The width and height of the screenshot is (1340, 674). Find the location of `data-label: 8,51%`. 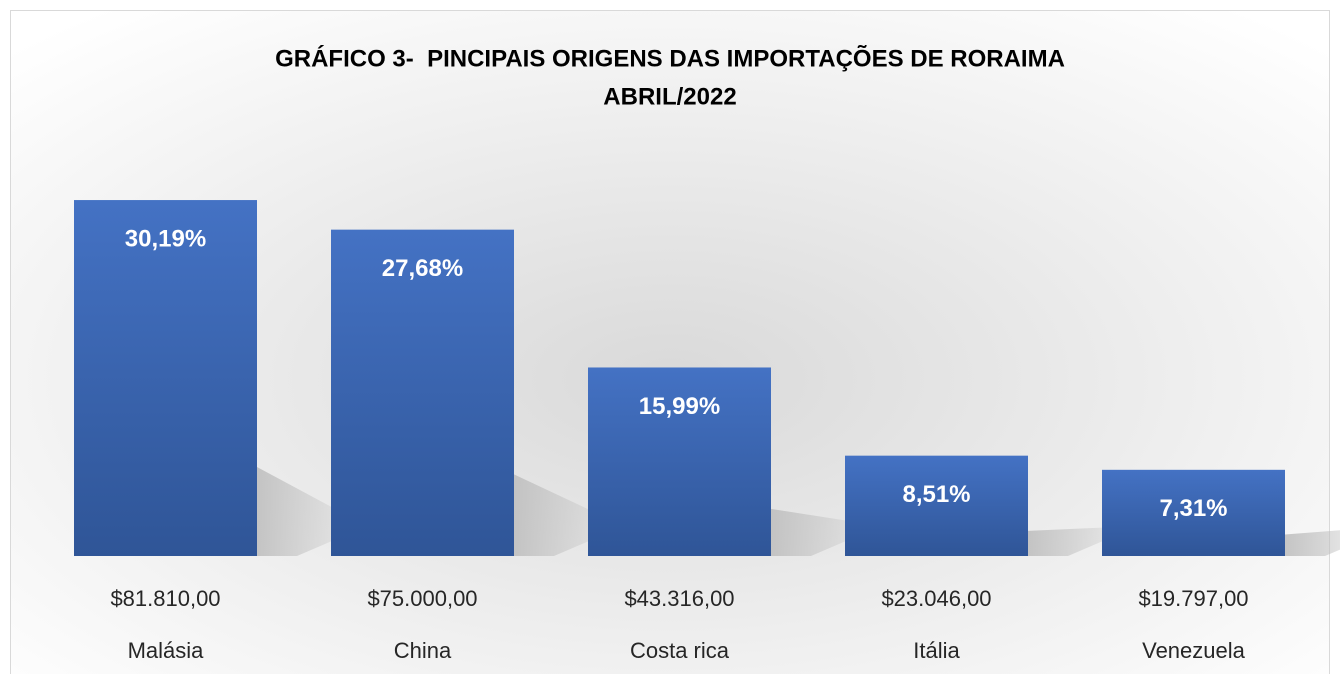

data-label: 8,51% is located at coordinates (936, 494).